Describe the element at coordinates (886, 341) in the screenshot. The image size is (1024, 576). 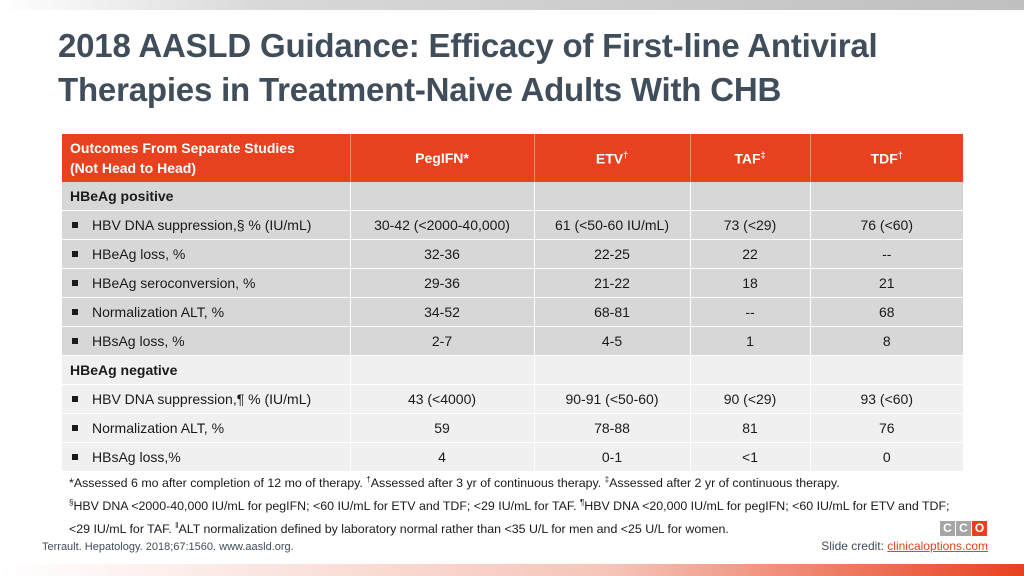
I see `cell-tdf: 8` at that location.